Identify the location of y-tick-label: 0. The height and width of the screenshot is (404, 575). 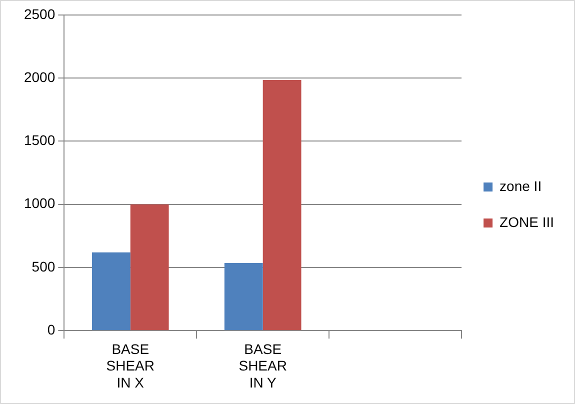
(51, 329).